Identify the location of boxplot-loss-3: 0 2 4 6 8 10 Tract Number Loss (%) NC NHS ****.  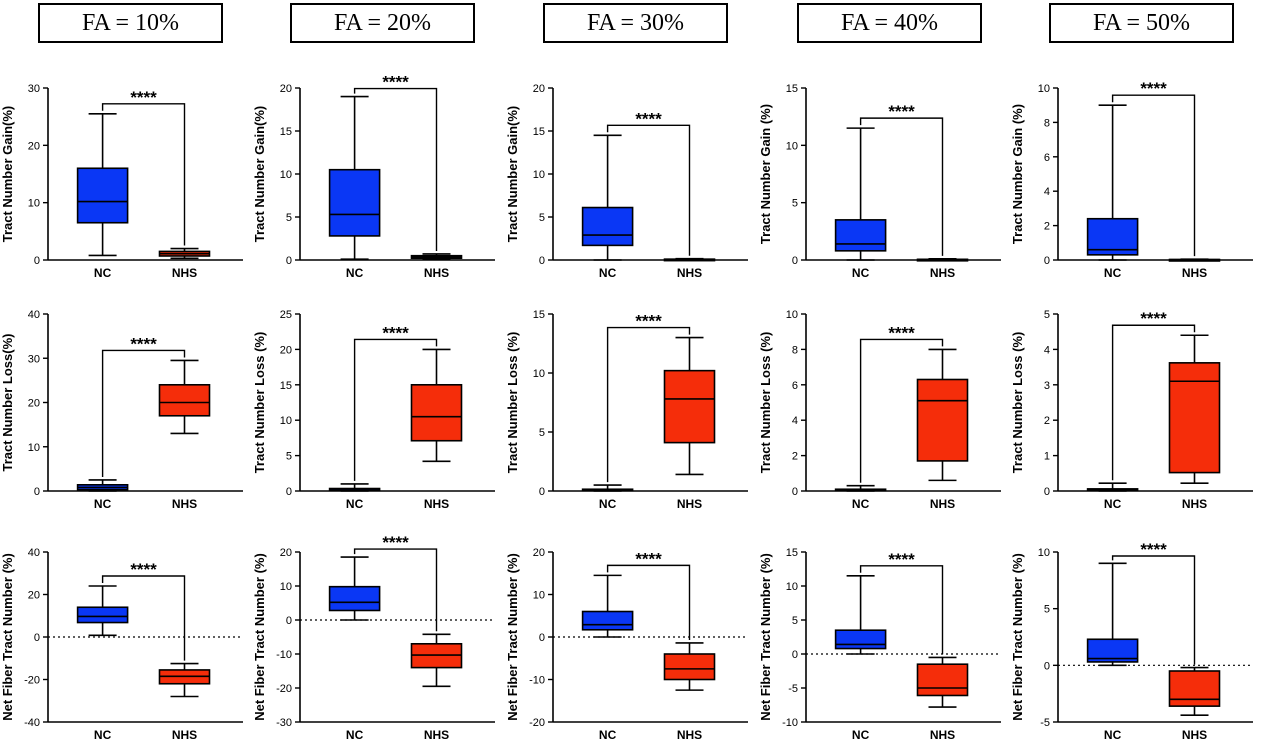
(879, 410).